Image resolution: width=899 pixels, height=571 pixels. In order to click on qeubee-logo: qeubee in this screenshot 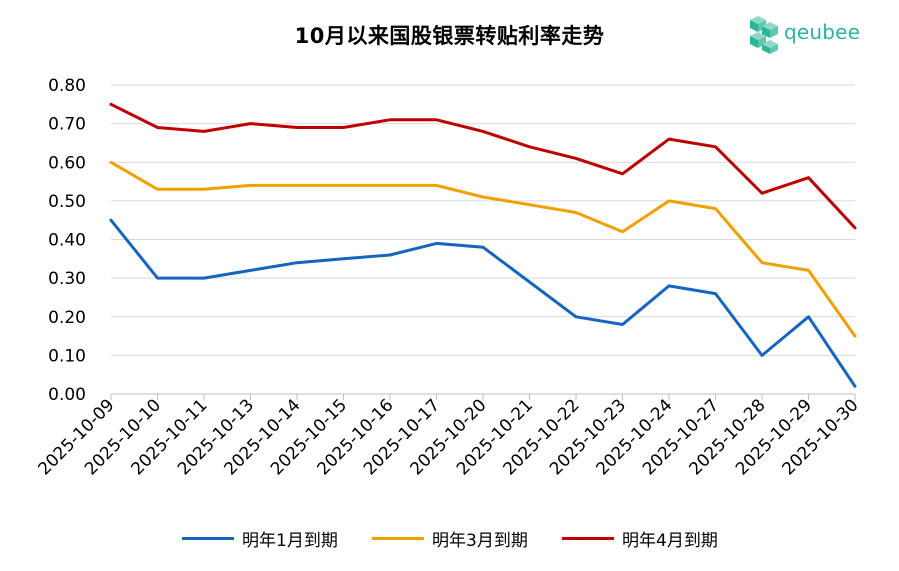, I will do `click(805, 34)`.